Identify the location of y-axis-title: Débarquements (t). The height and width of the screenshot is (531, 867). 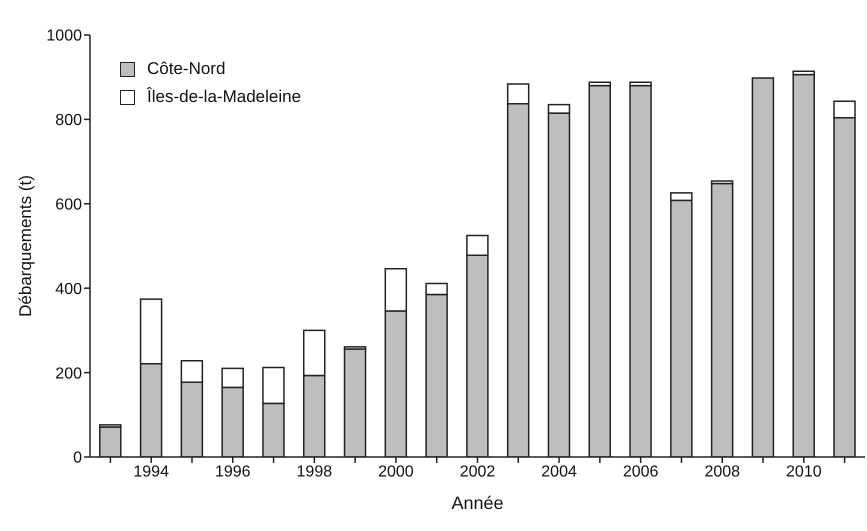
(26, 246).